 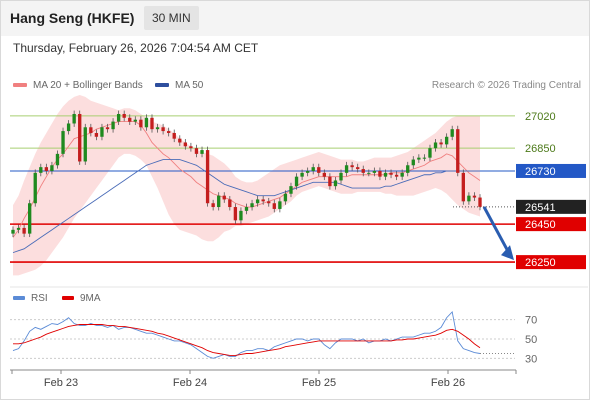 I want to click on ma20-swatch-icon, so click(x=20, y=85).